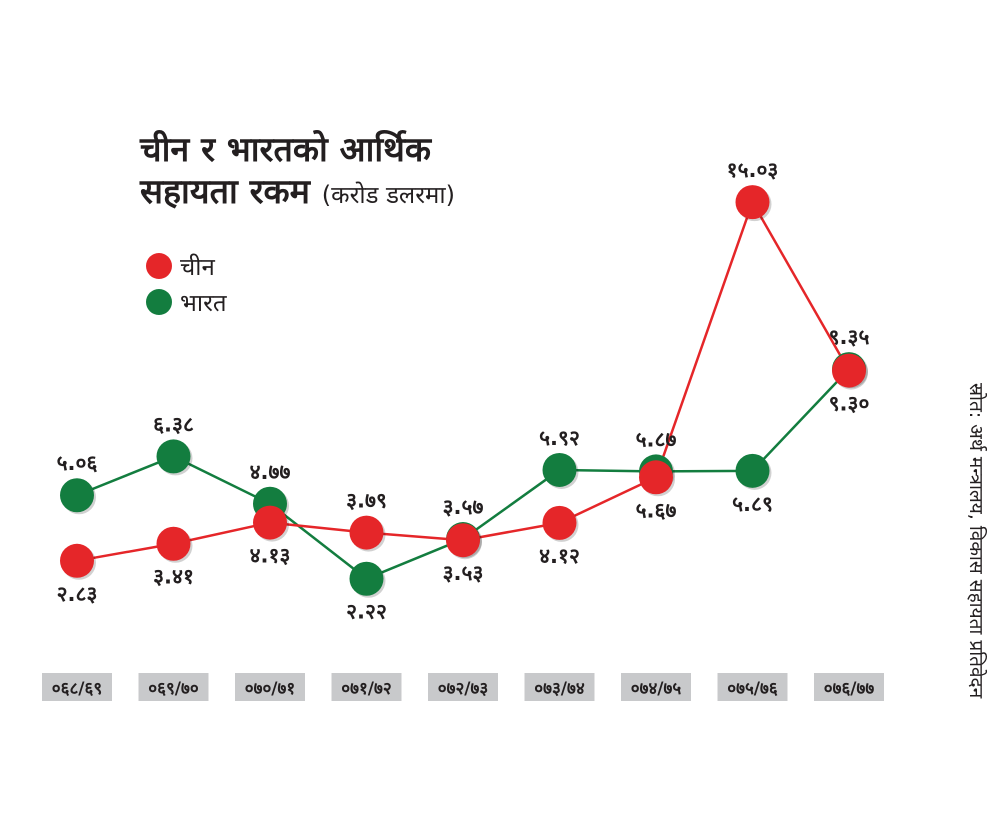 This screenshot has width=1000, height=826. I want to click on legend-label-china: चीन, so click(197, 266).